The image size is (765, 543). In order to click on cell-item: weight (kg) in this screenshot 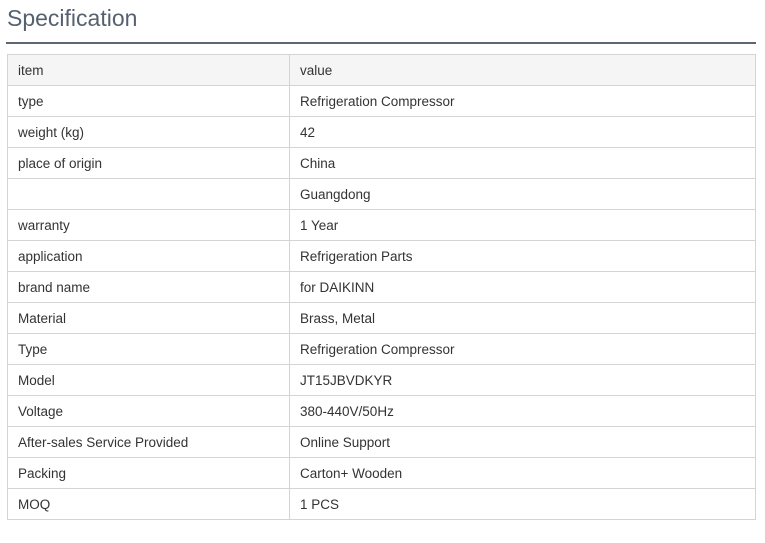, I will do `click(148, 132)`.